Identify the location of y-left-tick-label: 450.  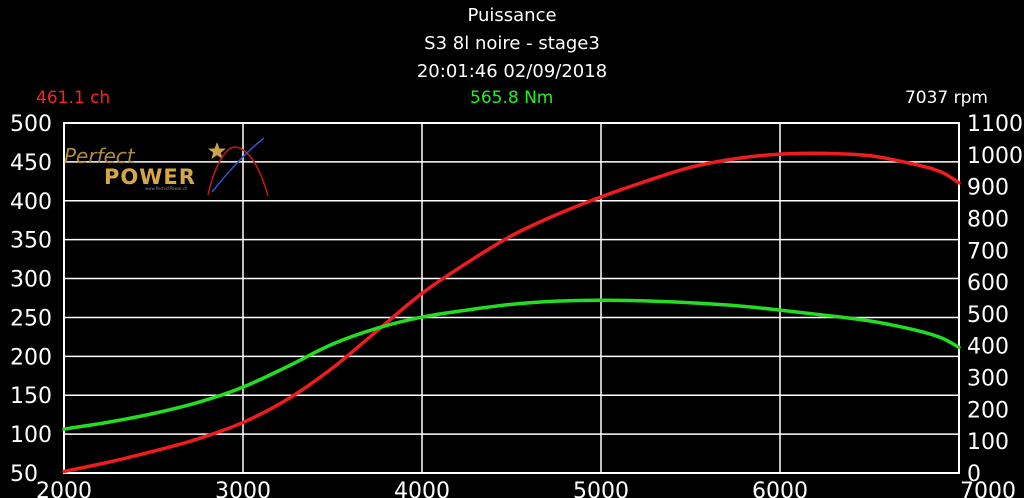
(31, 163).